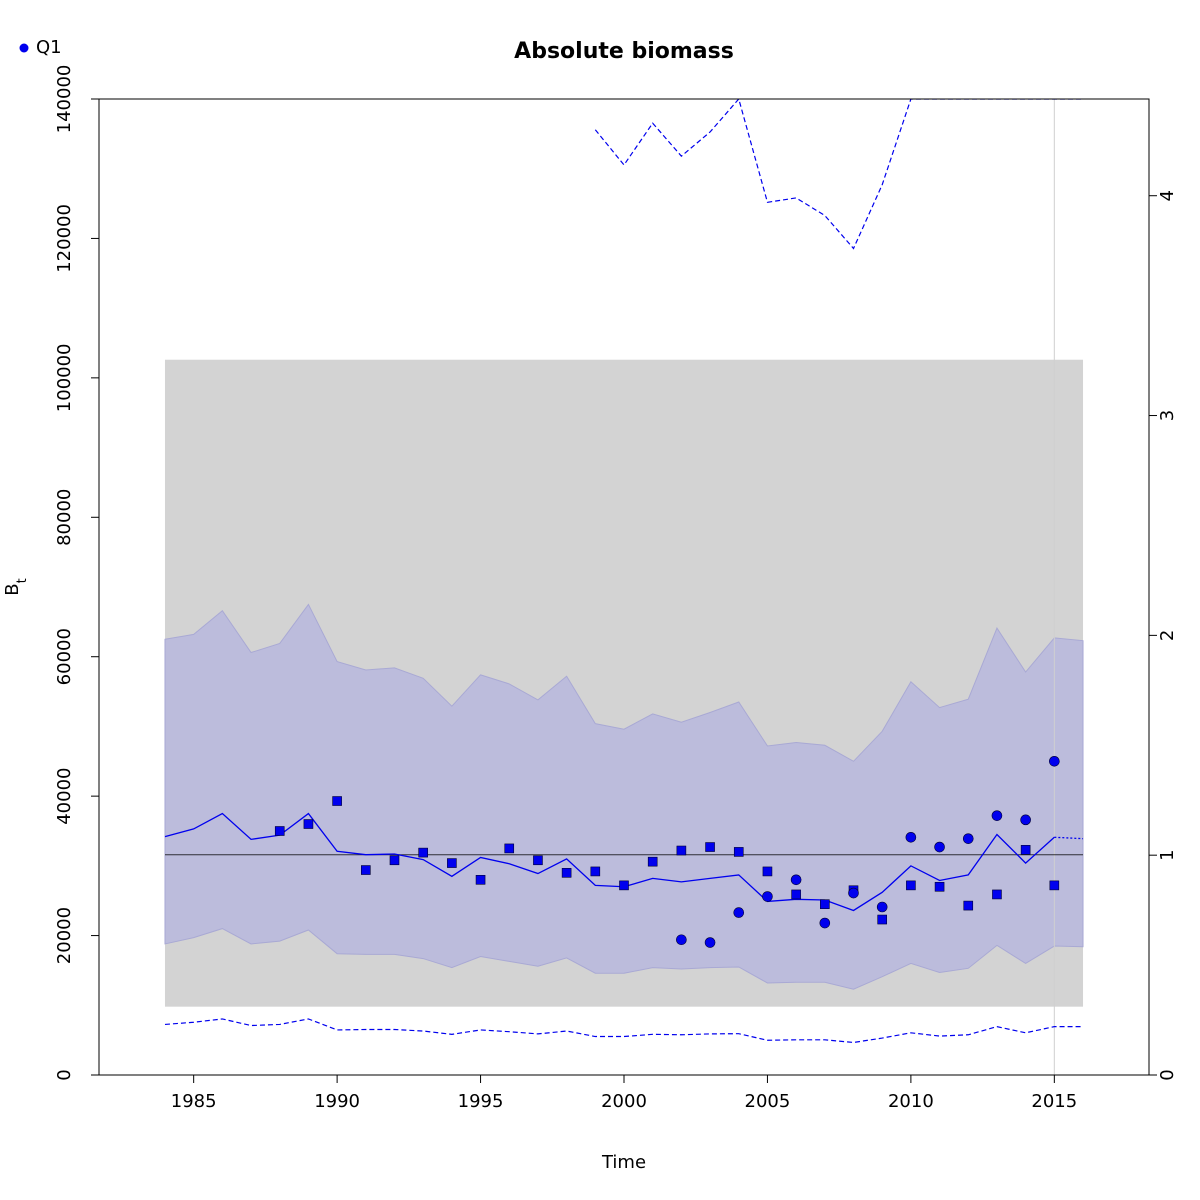 The width and height of the screenshot is (1200, 1200). What do you see at coordinates (49, 47) in the screenshot?
I see `legend-label-q1: Q1` at bounding box center [49, 47].